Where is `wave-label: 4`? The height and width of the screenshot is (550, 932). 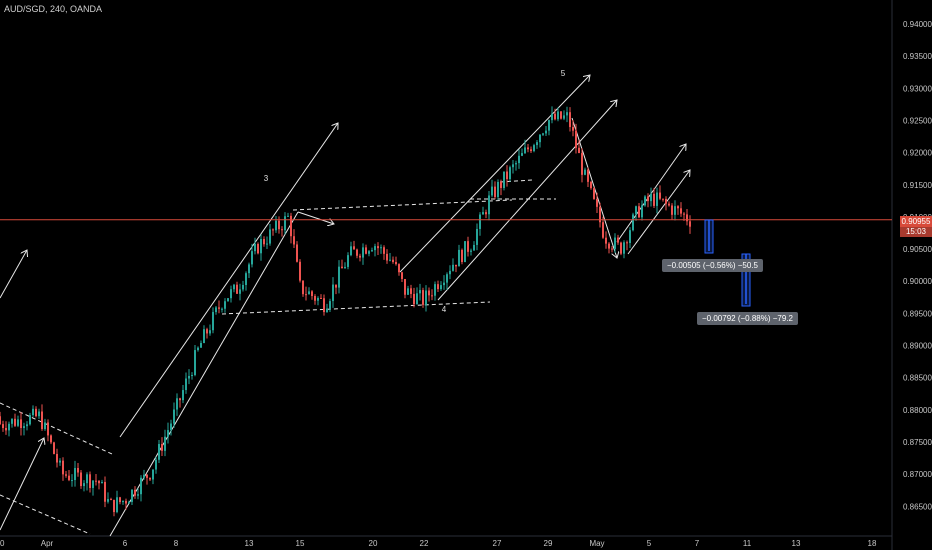 wave-label: 4 is located at coordinates (444, 309).